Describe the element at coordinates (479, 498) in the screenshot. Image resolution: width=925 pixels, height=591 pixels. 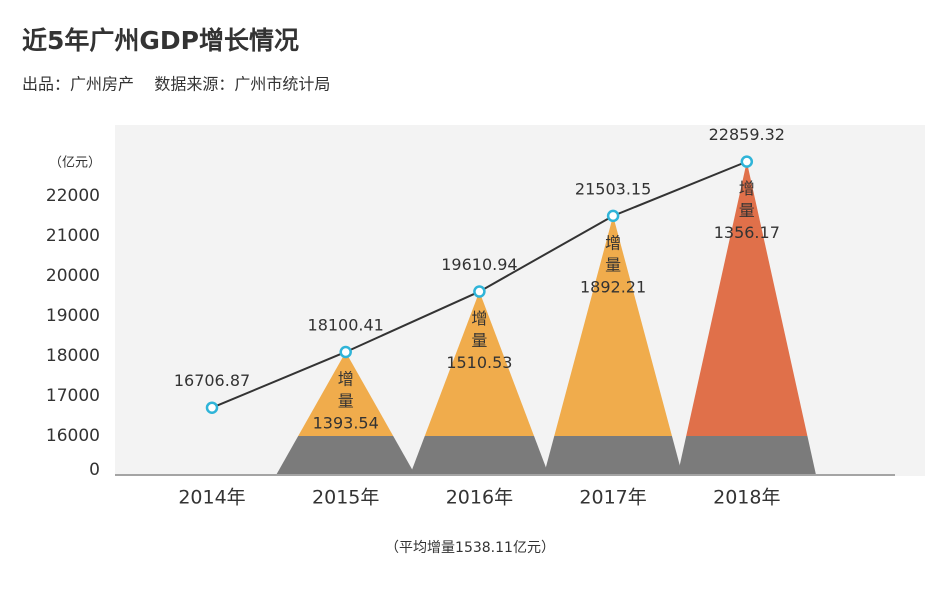
I see `x-tick-label: 2016年` at that location.